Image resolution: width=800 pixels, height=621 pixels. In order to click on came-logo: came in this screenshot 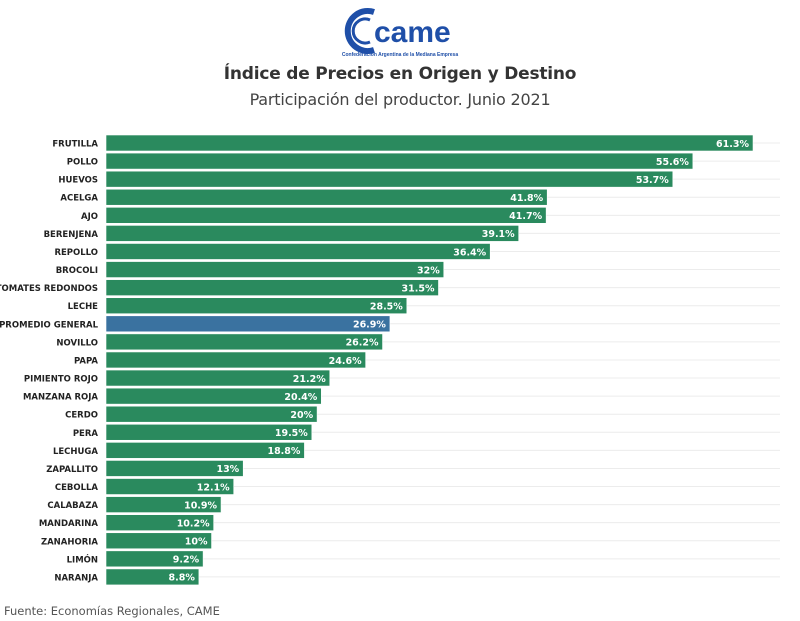, I will do `click(400, 34)`.